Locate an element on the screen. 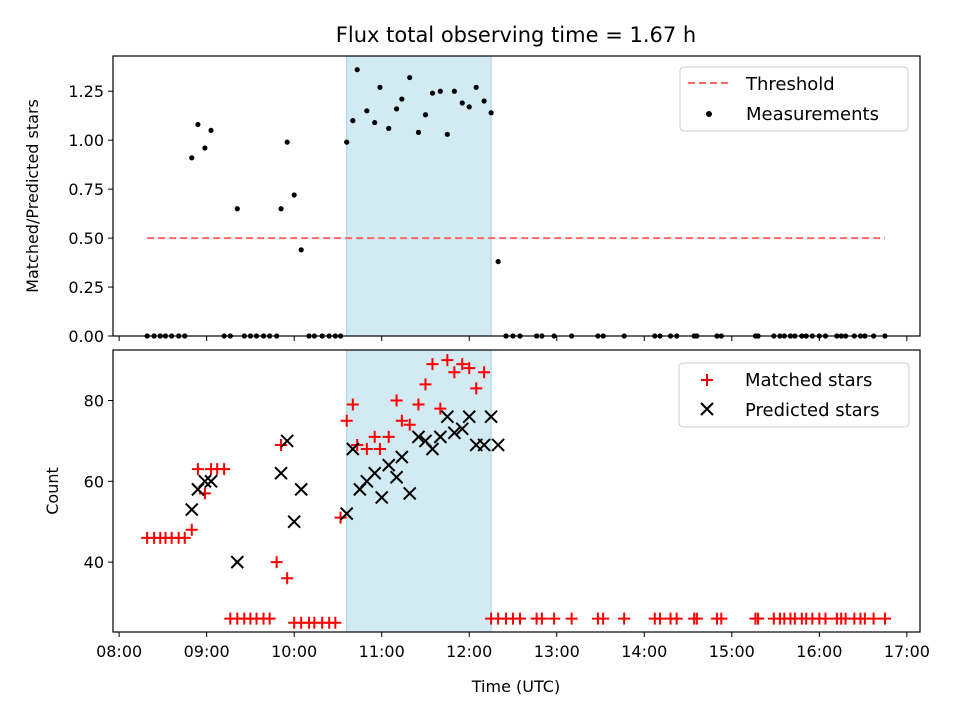  legend-predicted-label: Predicted stars is located at coordinates (812, 410).